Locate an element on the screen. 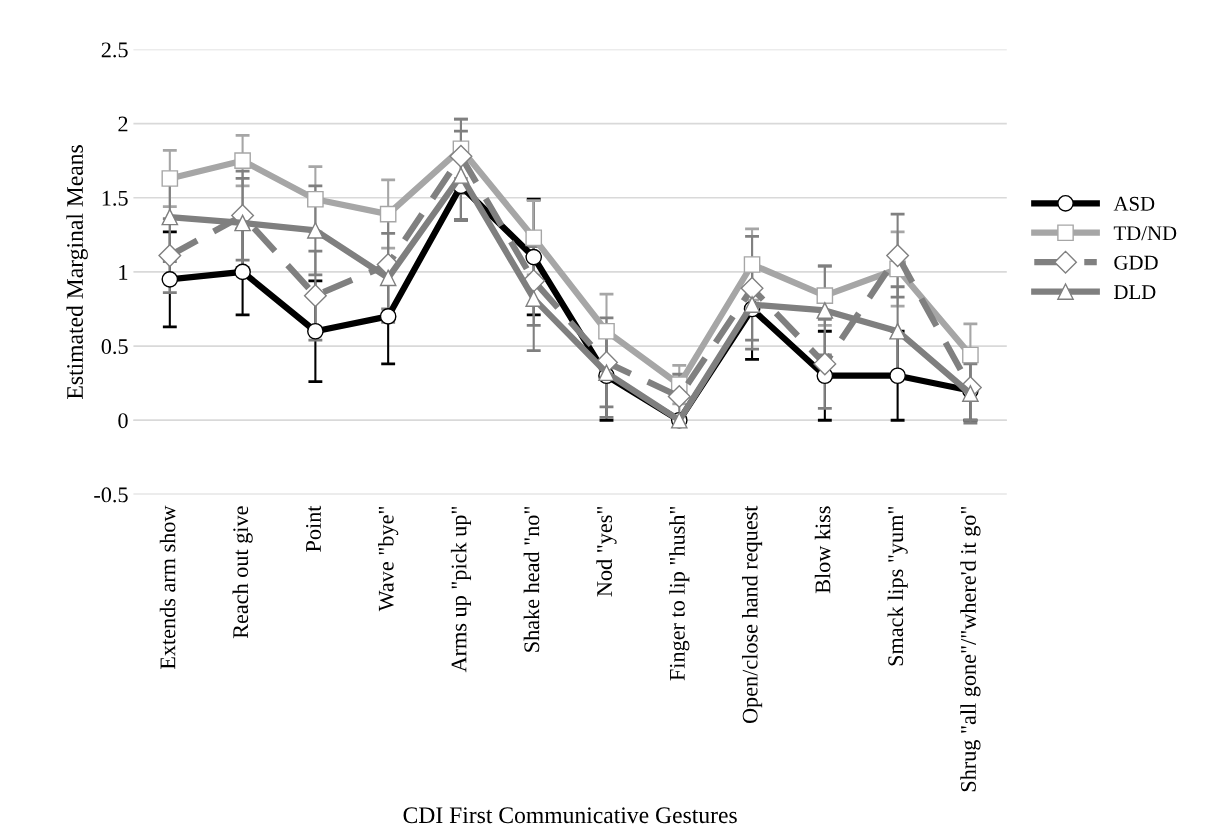 The height and width of the screenshot is (824, 1213). legend-label: TD/ND is located at coordinates (1145, 233).